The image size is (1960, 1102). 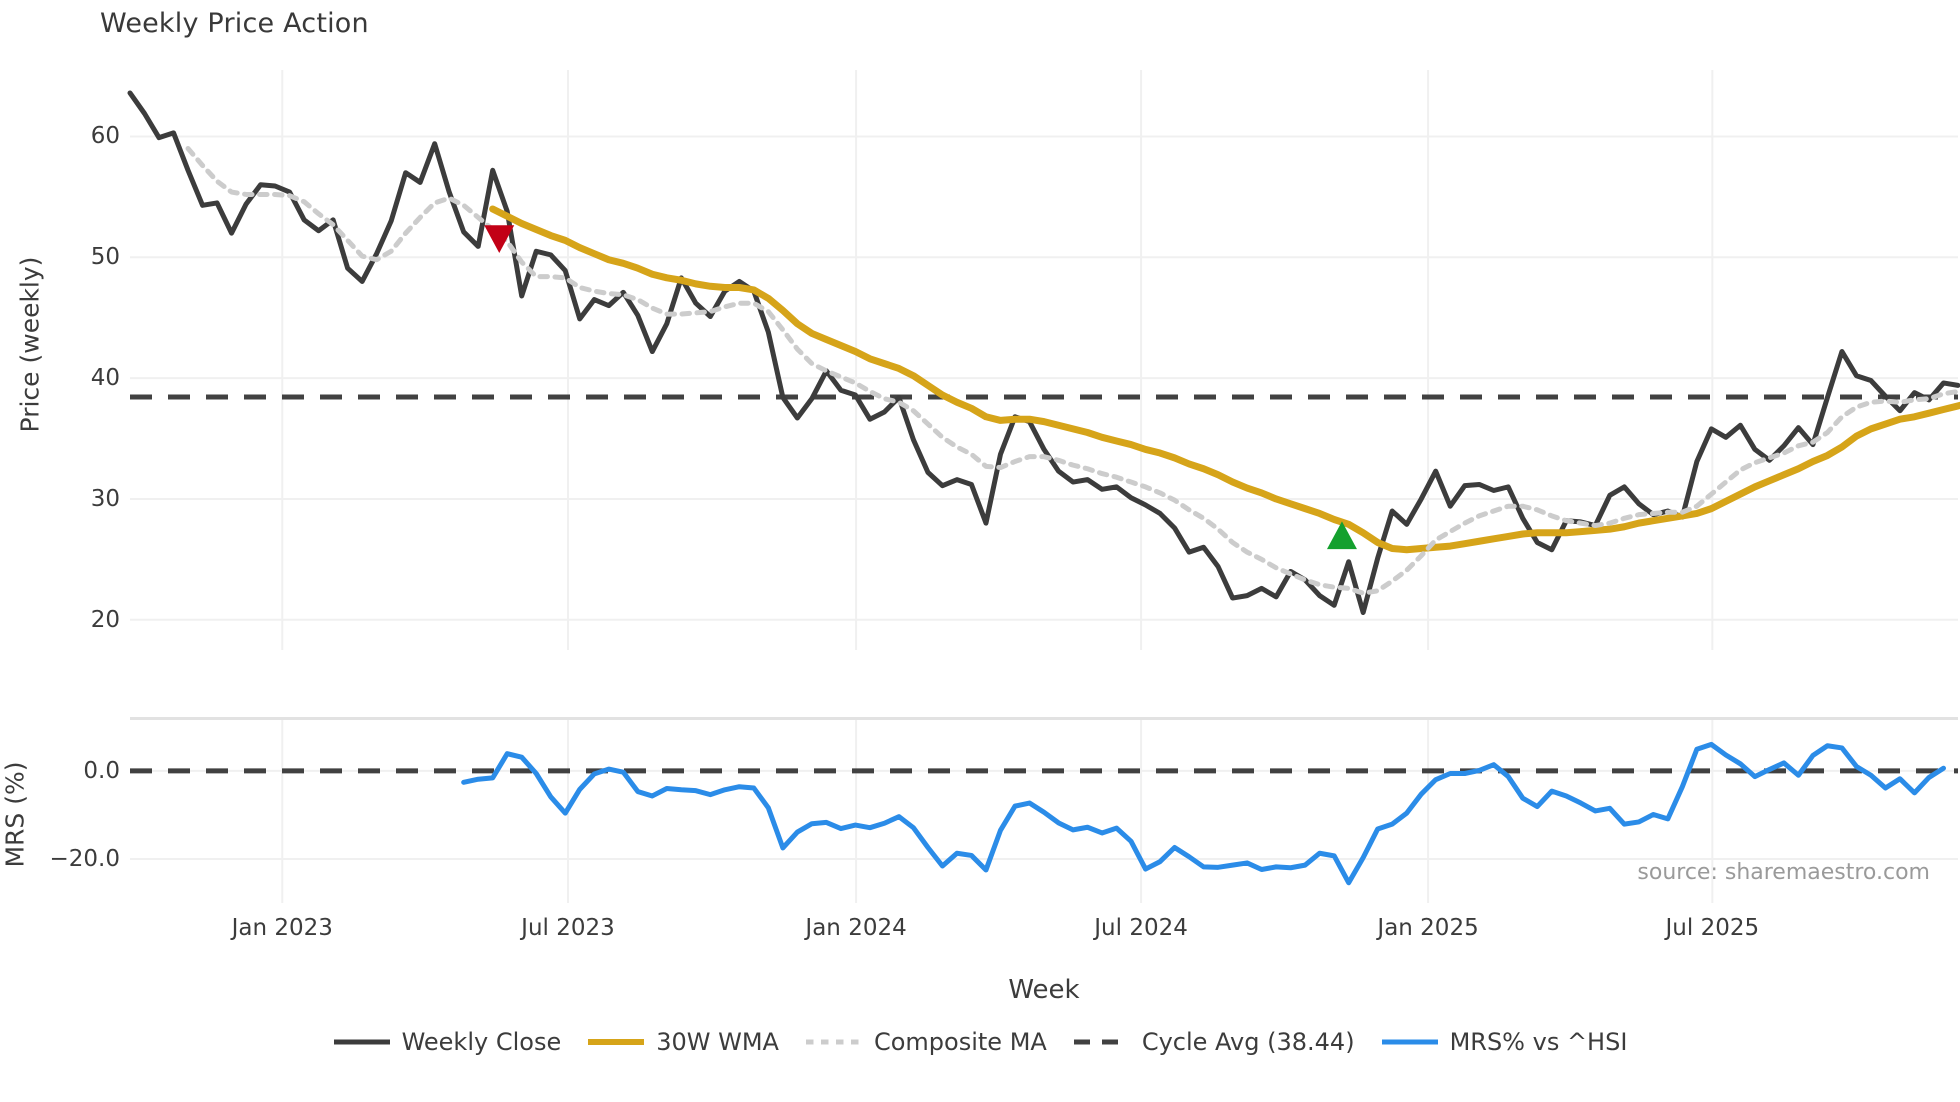 I want to click on legend-item-label: Composite MA, so click(x=960, y=1042).